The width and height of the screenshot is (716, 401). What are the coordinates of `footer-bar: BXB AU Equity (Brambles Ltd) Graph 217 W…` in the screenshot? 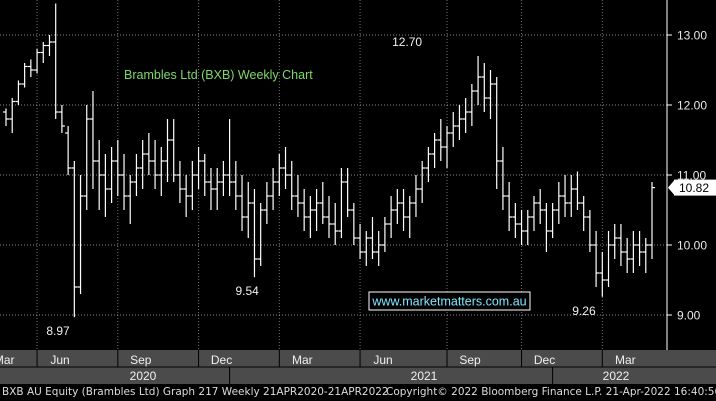 It's located at (358, 392).